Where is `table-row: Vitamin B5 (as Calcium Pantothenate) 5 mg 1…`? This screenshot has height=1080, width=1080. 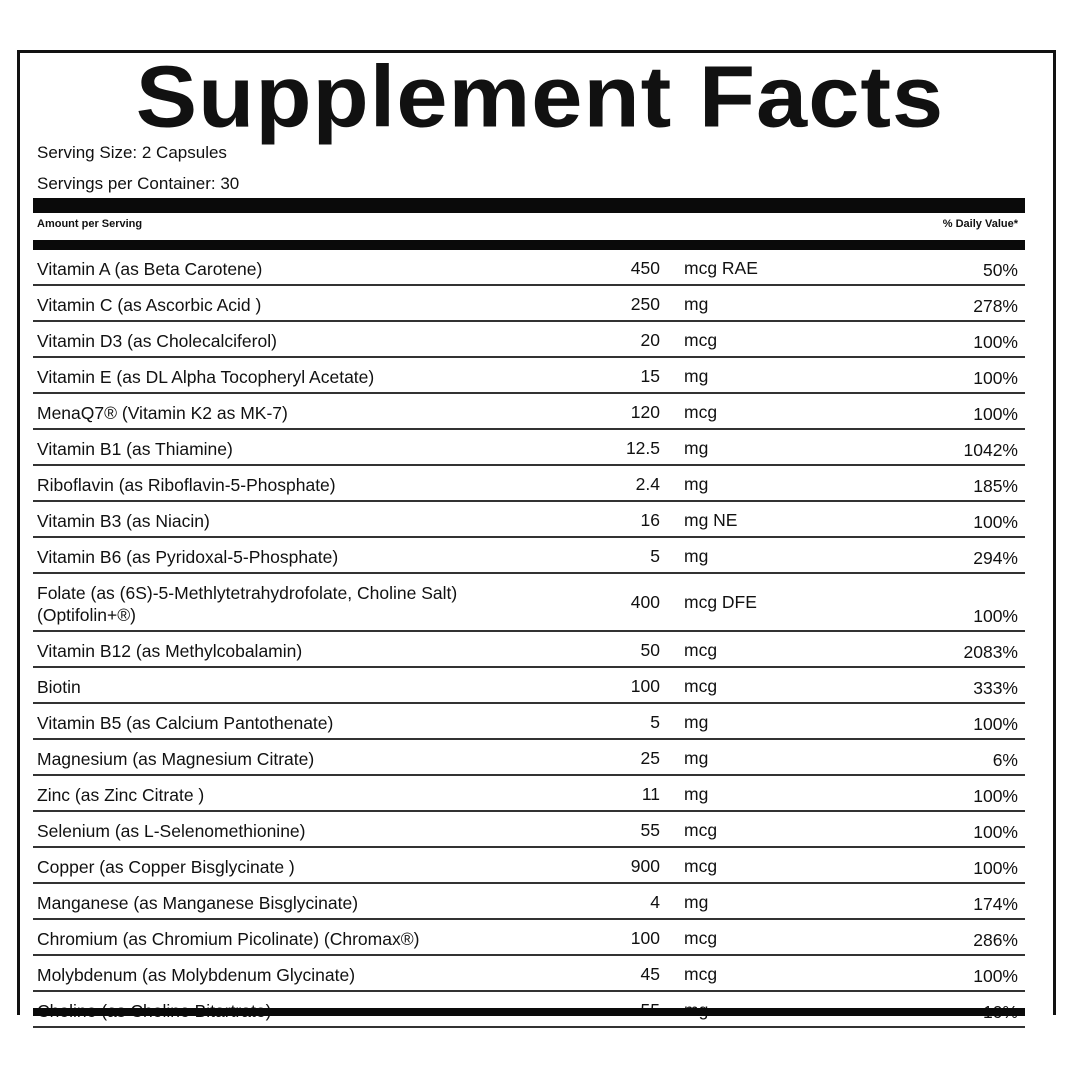
table-row: Vitamin B5 (as Calcium Pantothenate) 5 mg 1… is located at coordinates (529, 722).